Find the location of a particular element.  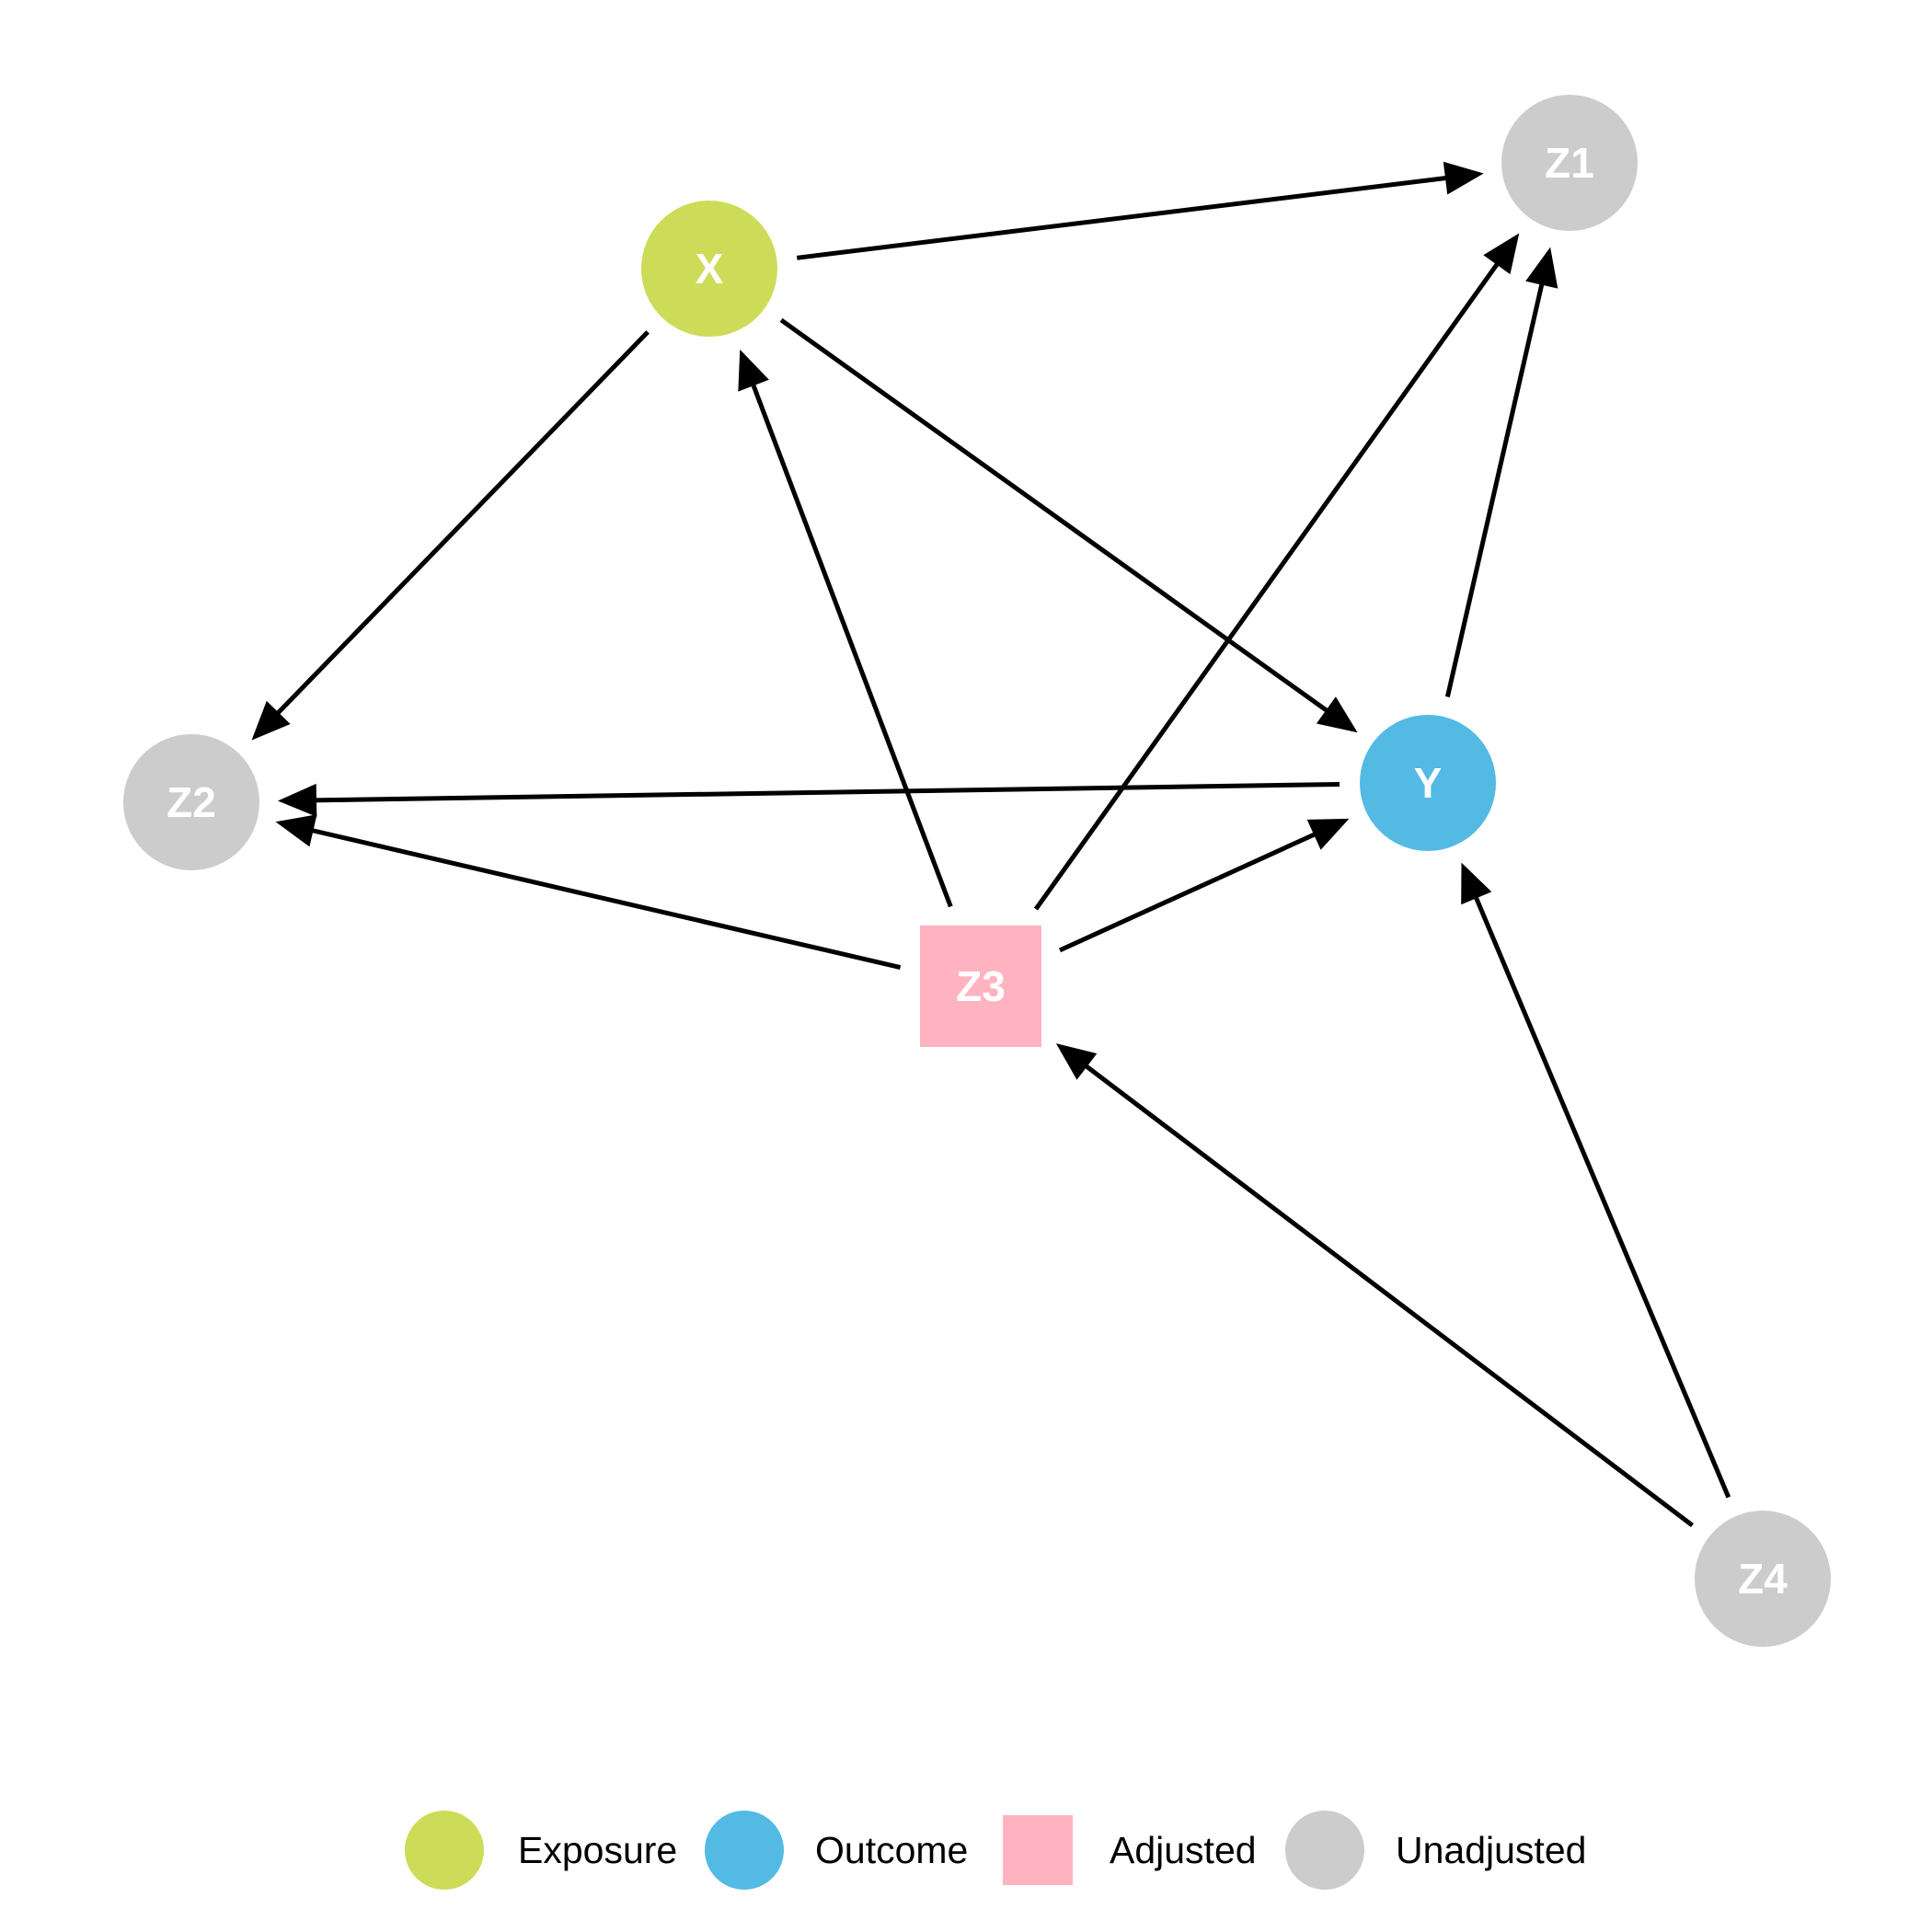

edge-y-to-z1 is located at coordinates (1501, 472).